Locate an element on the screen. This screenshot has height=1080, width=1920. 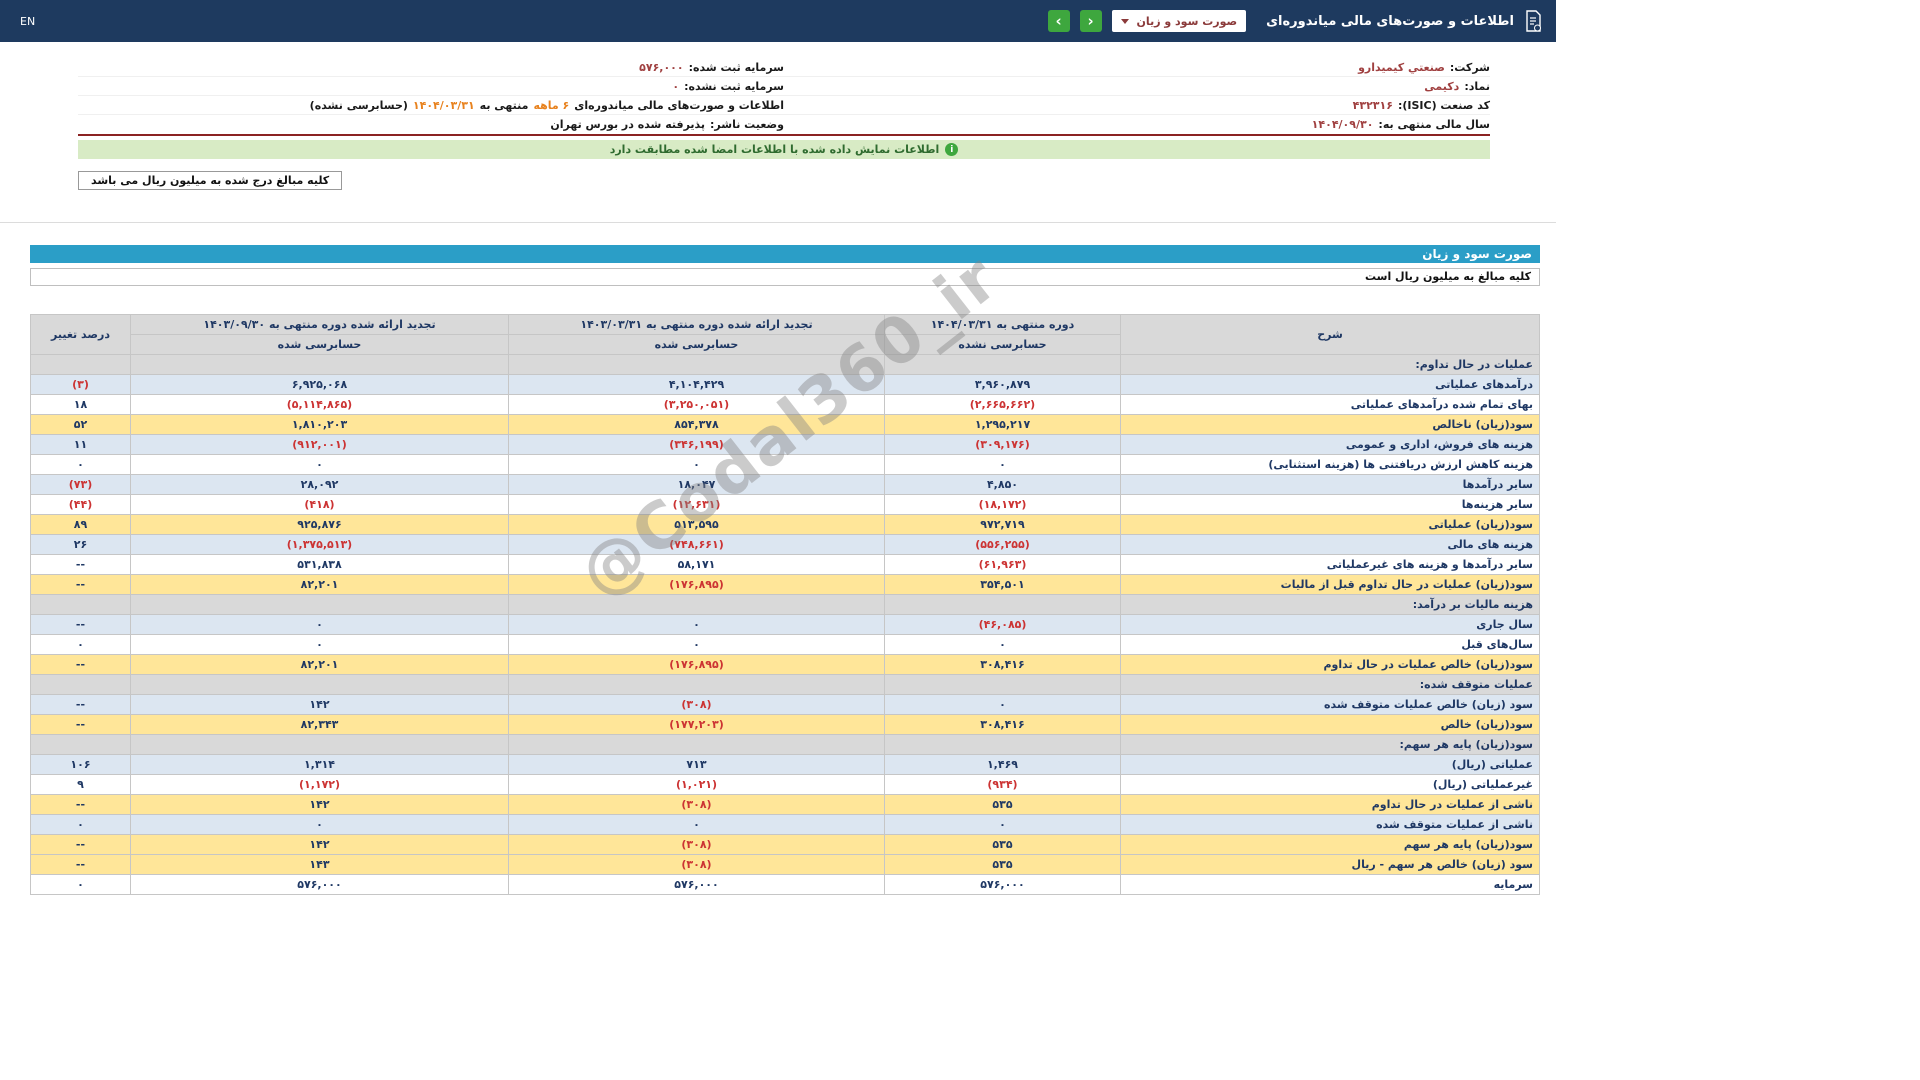
value-cell: (۱۲,۶۳۱) is located at coordinates (696, 504).